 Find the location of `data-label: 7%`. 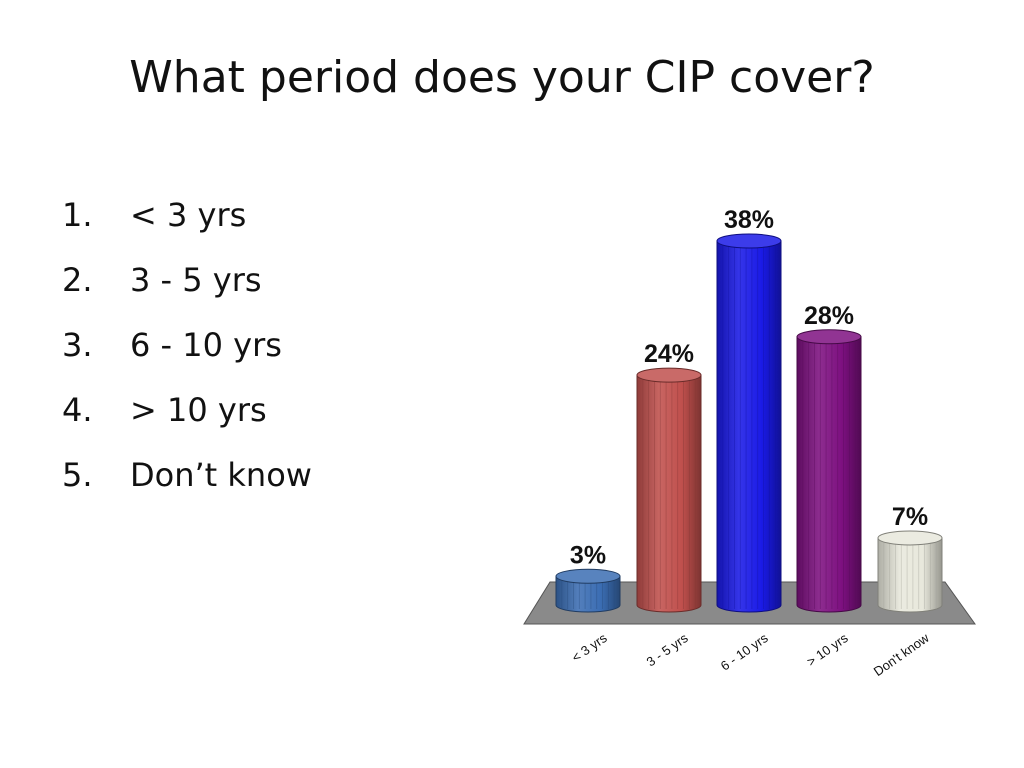

data-label: 7% is located at coordinates (910, 517).